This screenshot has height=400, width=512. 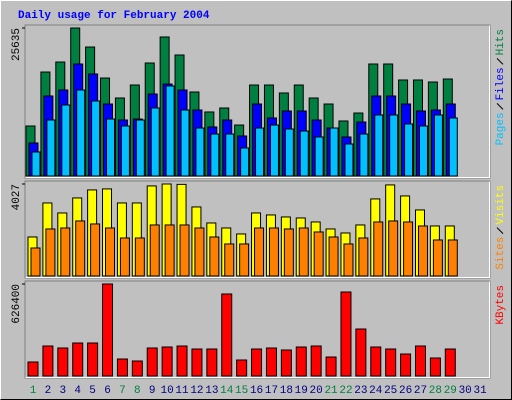 What do you see at coordinates (501, 42) in the screenshot?
I see `legend-entry: Hits` at bounding box center [501, 42].